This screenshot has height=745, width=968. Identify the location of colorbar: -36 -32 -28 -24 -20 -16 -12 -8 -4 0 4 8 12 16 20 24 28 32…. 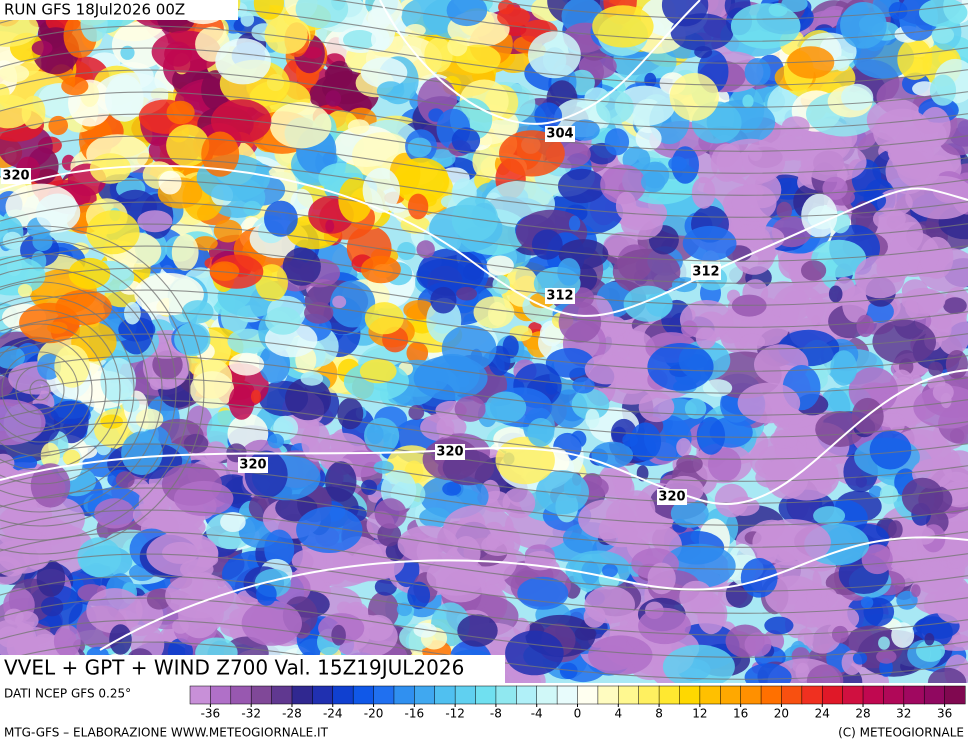
(577, 703).